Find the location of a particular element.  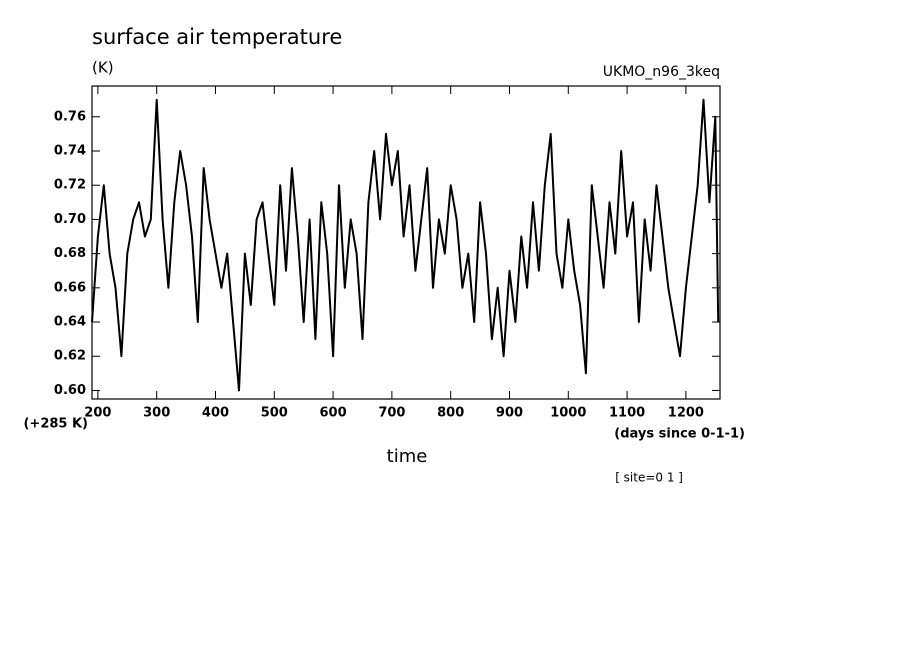

y-tick-label: 0.60 is located at coordinates (70, 390).